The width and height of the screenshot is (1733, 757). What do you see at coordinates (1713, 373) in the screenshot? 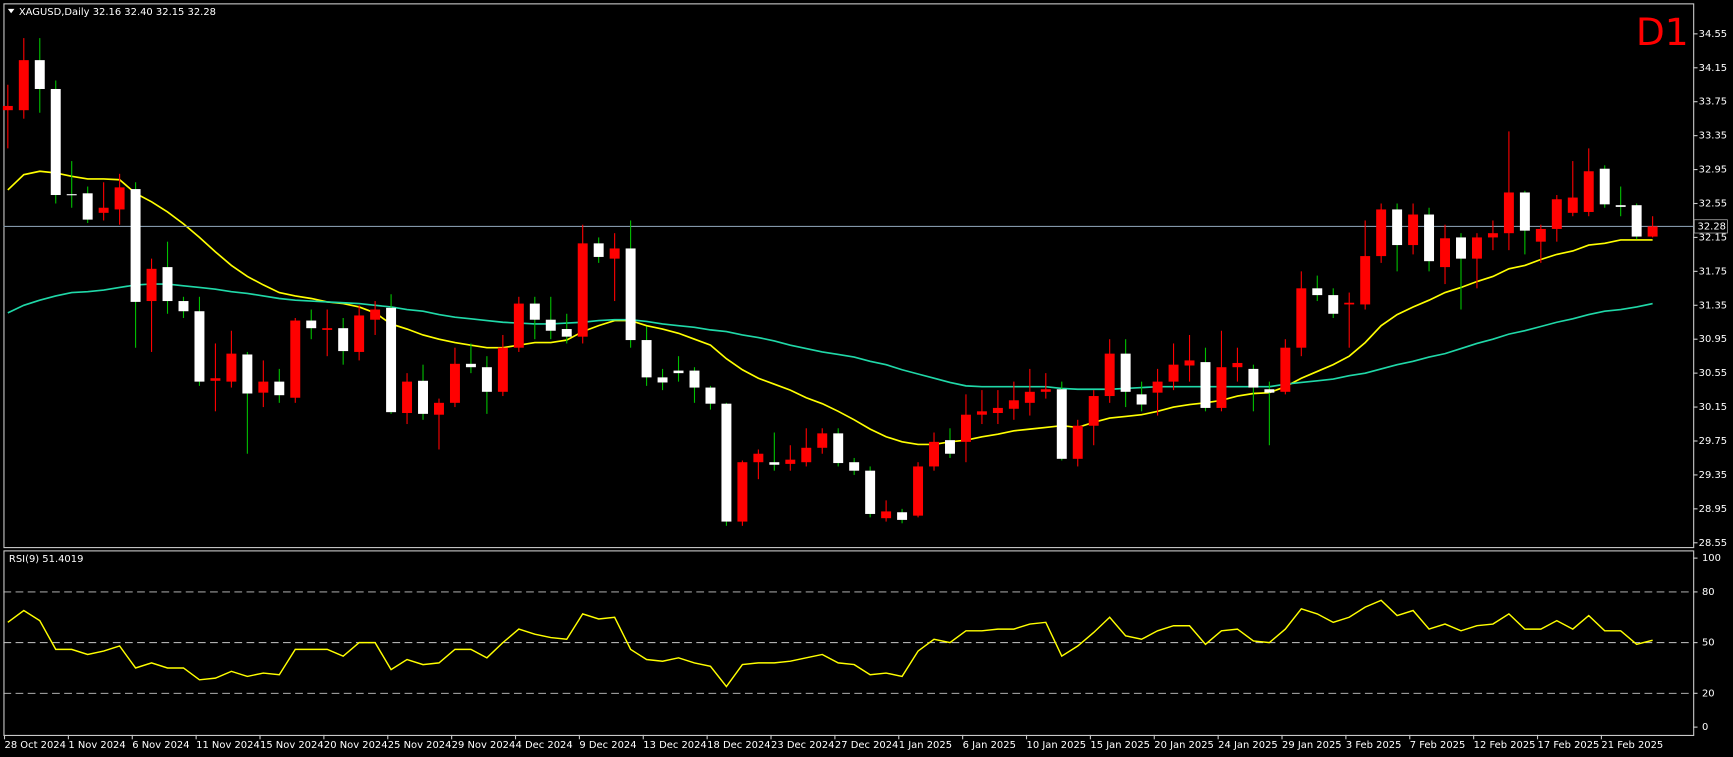
I see `y-tick-label: 30.55` at bounding box center [1713, 373].